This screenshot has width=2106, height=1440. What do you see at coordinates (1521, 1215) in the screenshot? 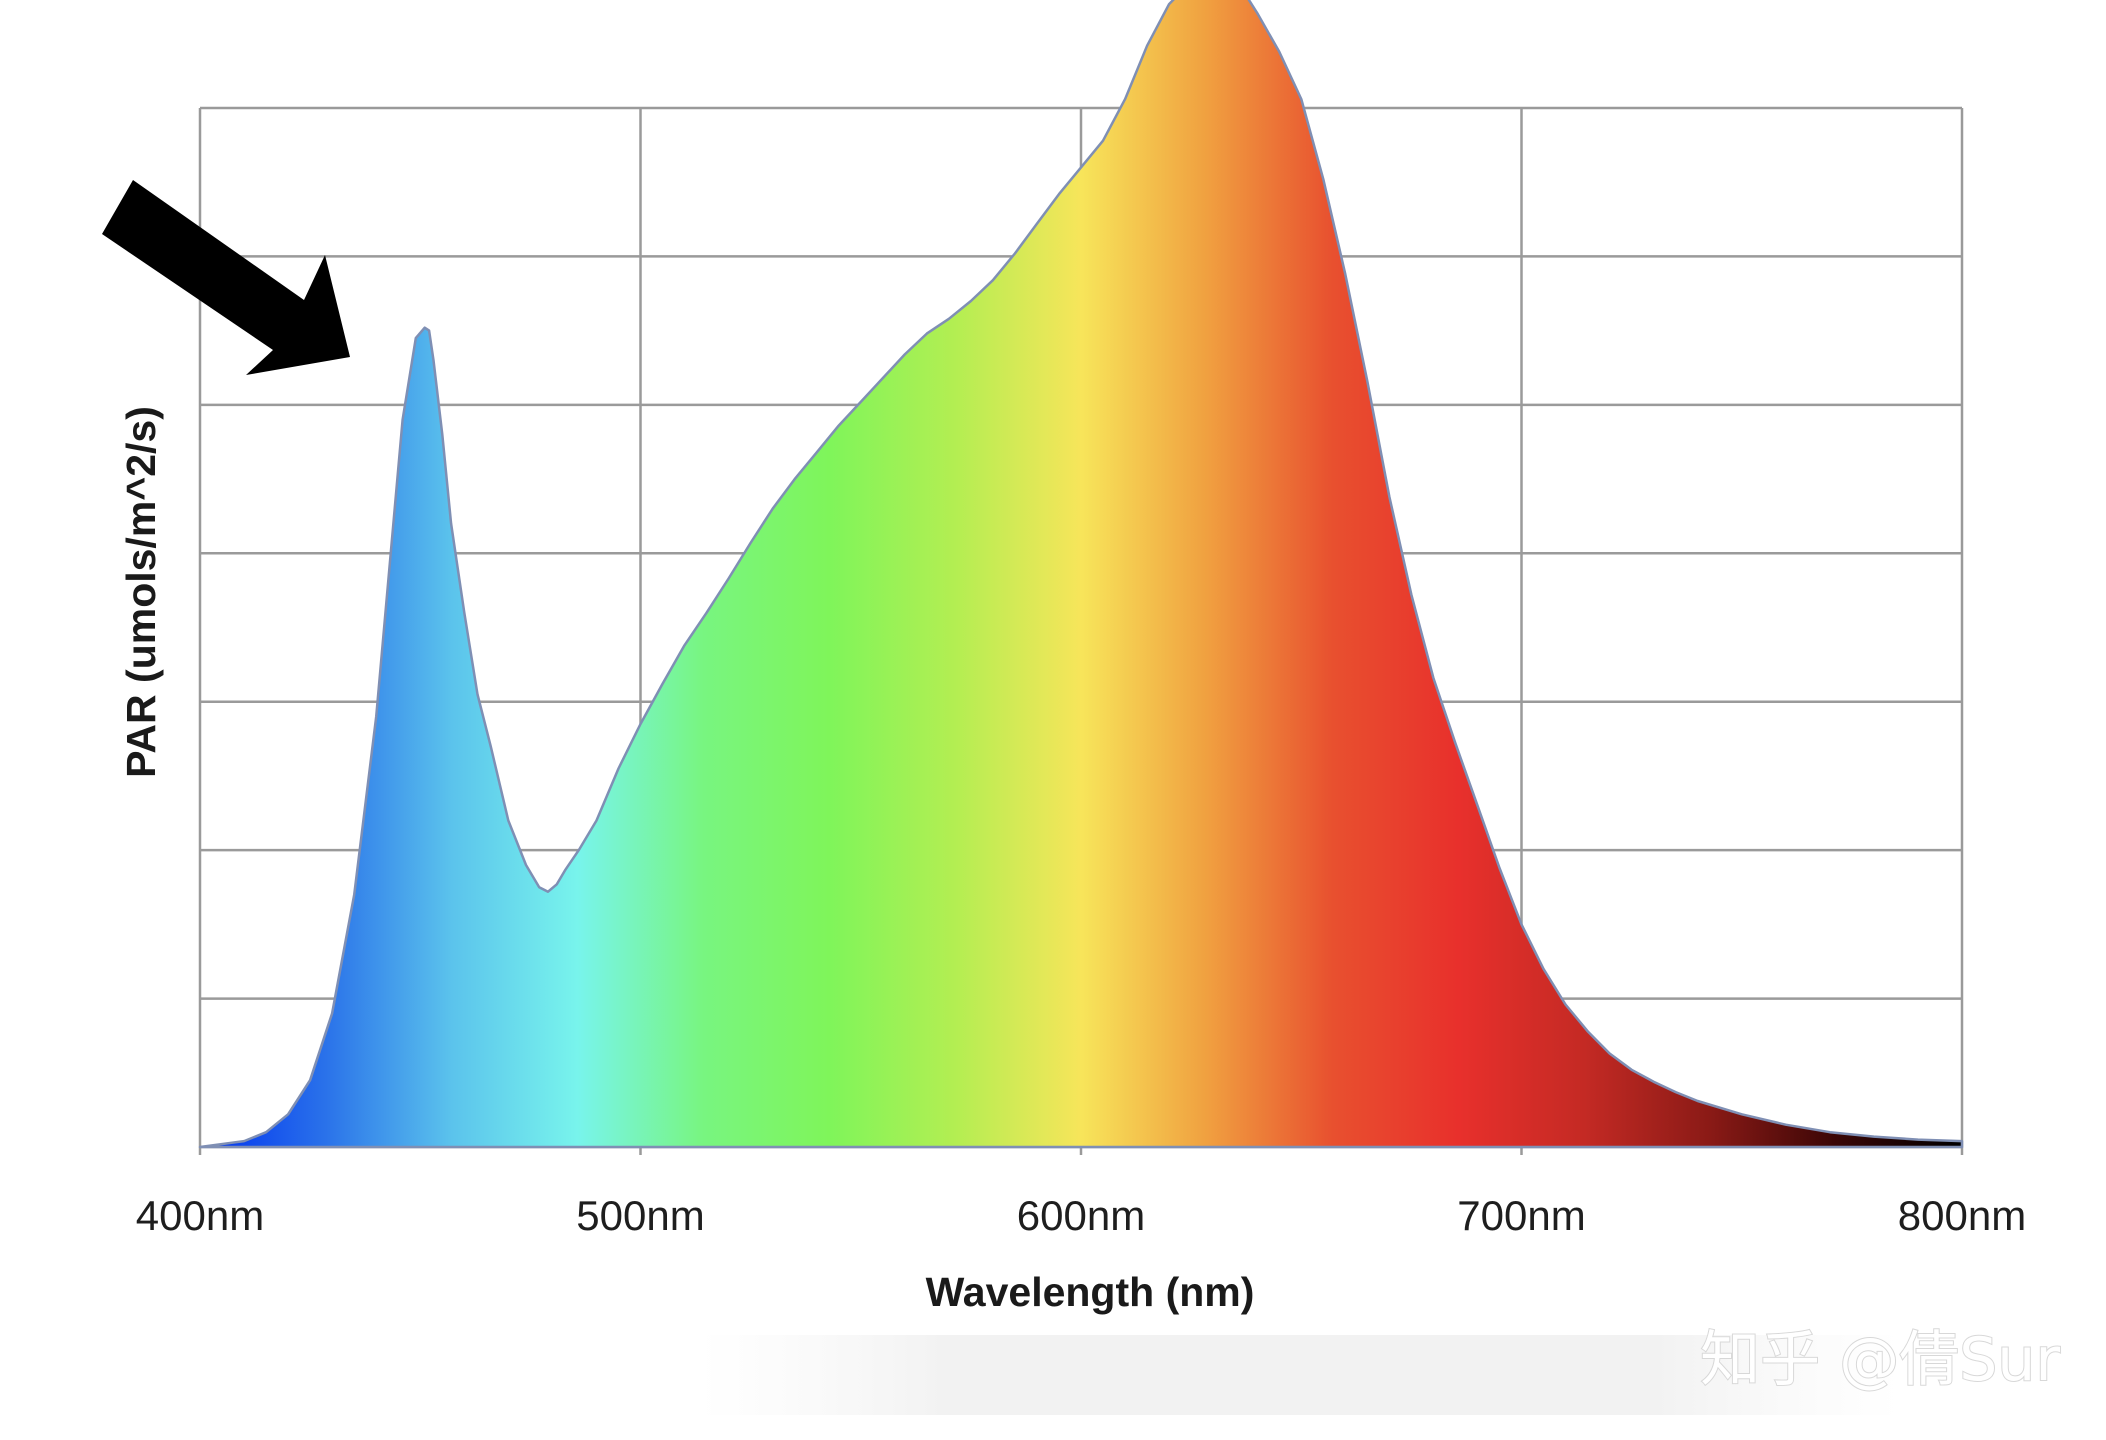
I see `x-tick-label: 700nm` at bounding box center [1521, 1215].